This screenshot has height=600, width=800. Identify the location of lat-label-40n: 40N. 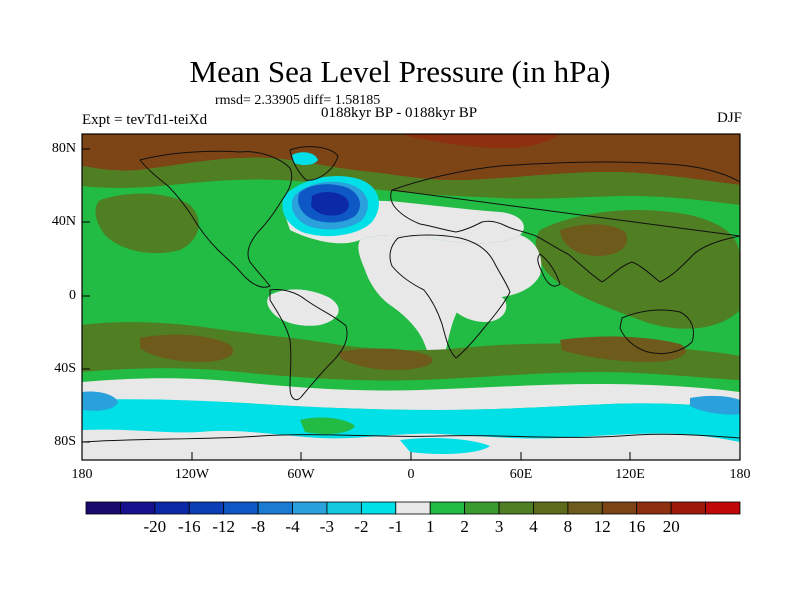
(63, 221).